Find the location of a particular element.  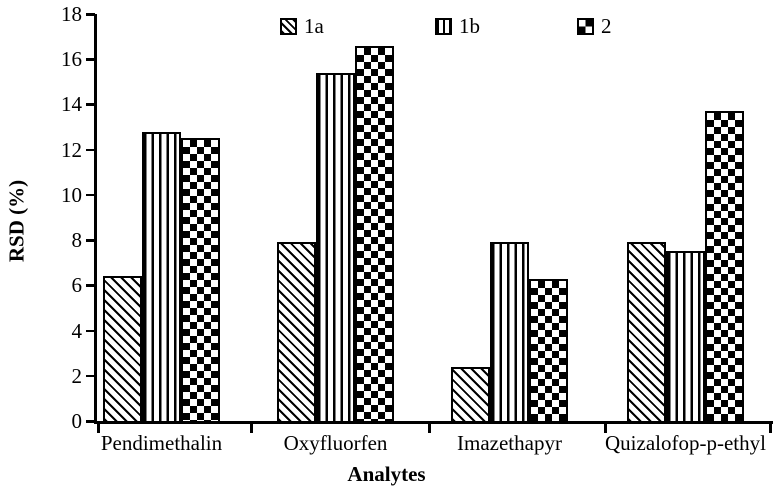

y-tick-label: 10 is located at coordinates (71, 194).